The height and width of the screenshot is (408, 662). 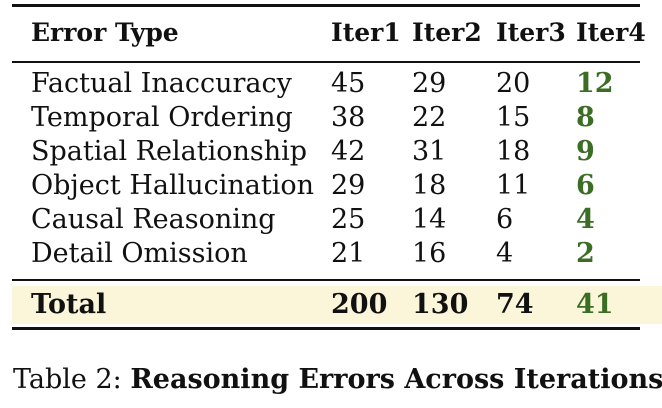 What do you see at coordinates (429, 253) in the screenshot?
I see `row-iter2: 16` at bounding box center [429, 253].